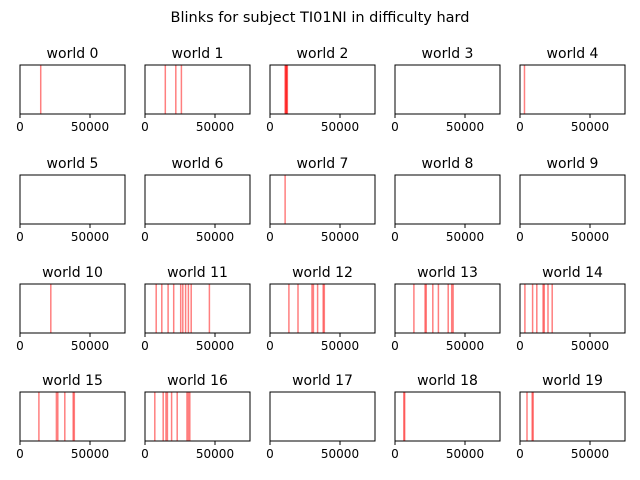 The height and width of the screenshot is (480, 640). What do you see at coordinates (573, 54) in the screenshot?
I see `subplot-title: world 4` at bounding box center [573, 54].